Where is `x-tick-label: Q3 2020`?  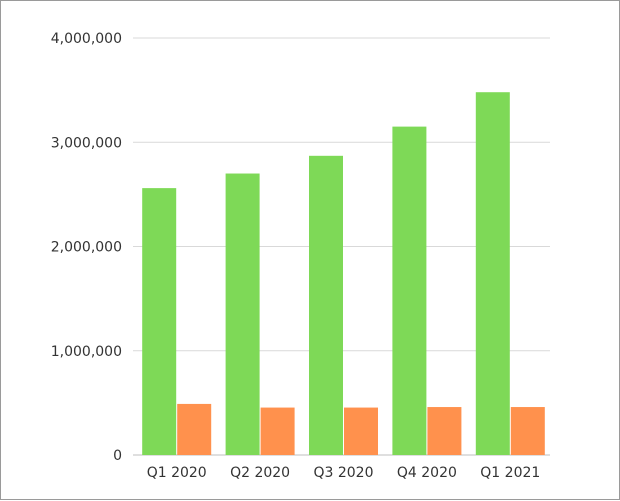
x-tick-label: Q3 2020 is located at coordinates (343, 473).